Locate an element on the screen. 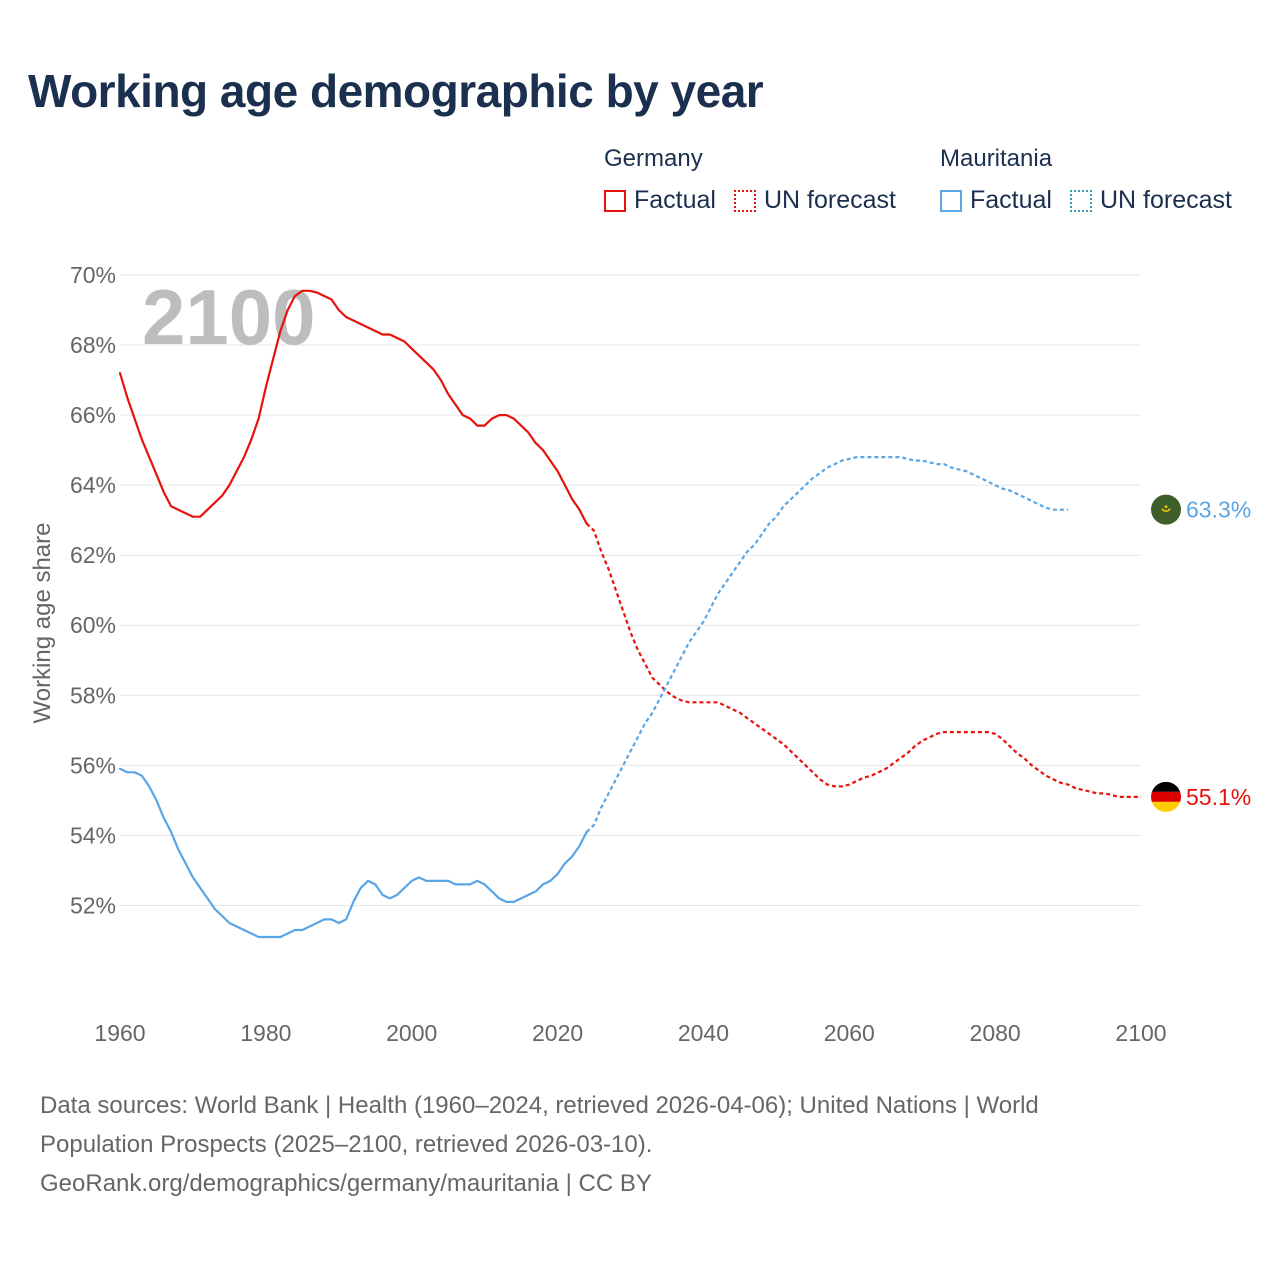 The height and width of the screenshot is (1280, 1280). mauritania-end-value-label: 63.3% is located at coordinates (1218, 510).